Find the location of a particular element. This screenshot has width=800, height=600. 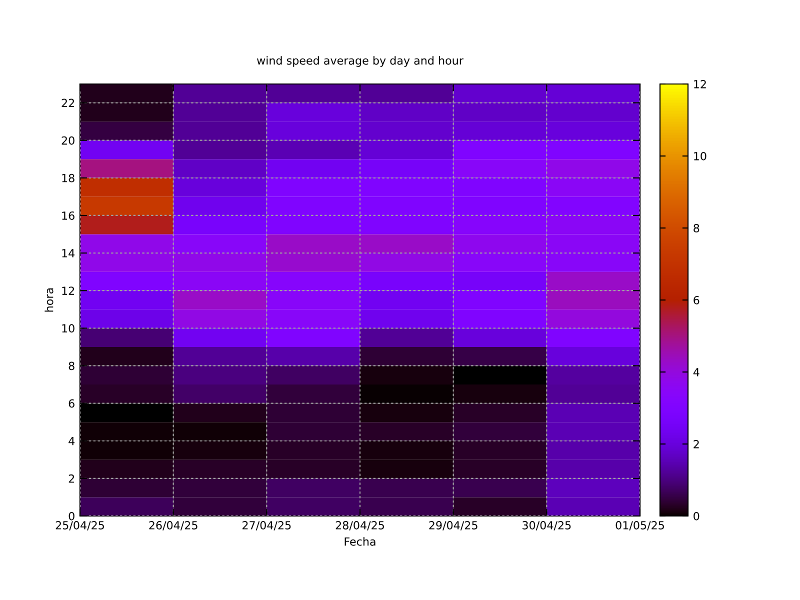

x-tick-label: 29/04/25 is located at coordinates (453, 525).